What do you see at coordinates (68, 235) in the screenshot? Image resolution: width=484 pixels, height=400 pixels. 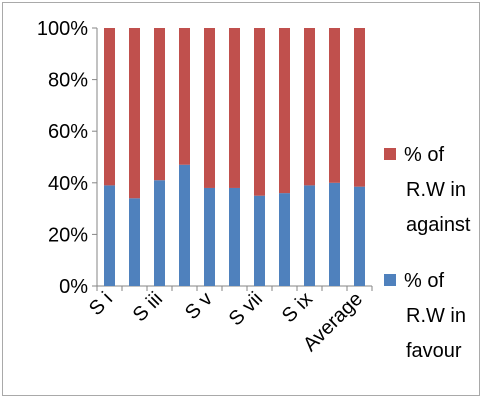 I see `y-tick-label: 20%` at bounding box center [68, 235].